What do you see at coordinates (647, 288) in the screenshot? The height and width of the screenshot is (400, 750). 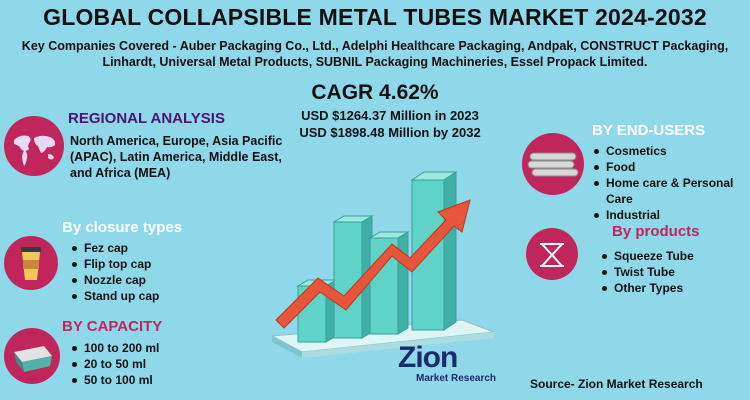 I see `list-item: Other Types` at bounding box center [647, 288].